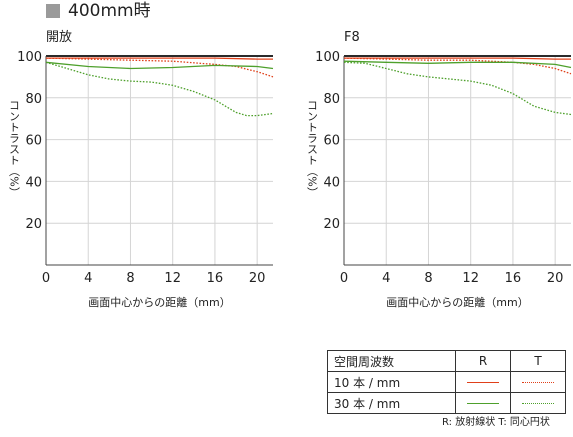  What do you see at coordinates (483, 403) in the screenshot?
I see `legend-swatch-30-r` at bounding box center [483, 403].